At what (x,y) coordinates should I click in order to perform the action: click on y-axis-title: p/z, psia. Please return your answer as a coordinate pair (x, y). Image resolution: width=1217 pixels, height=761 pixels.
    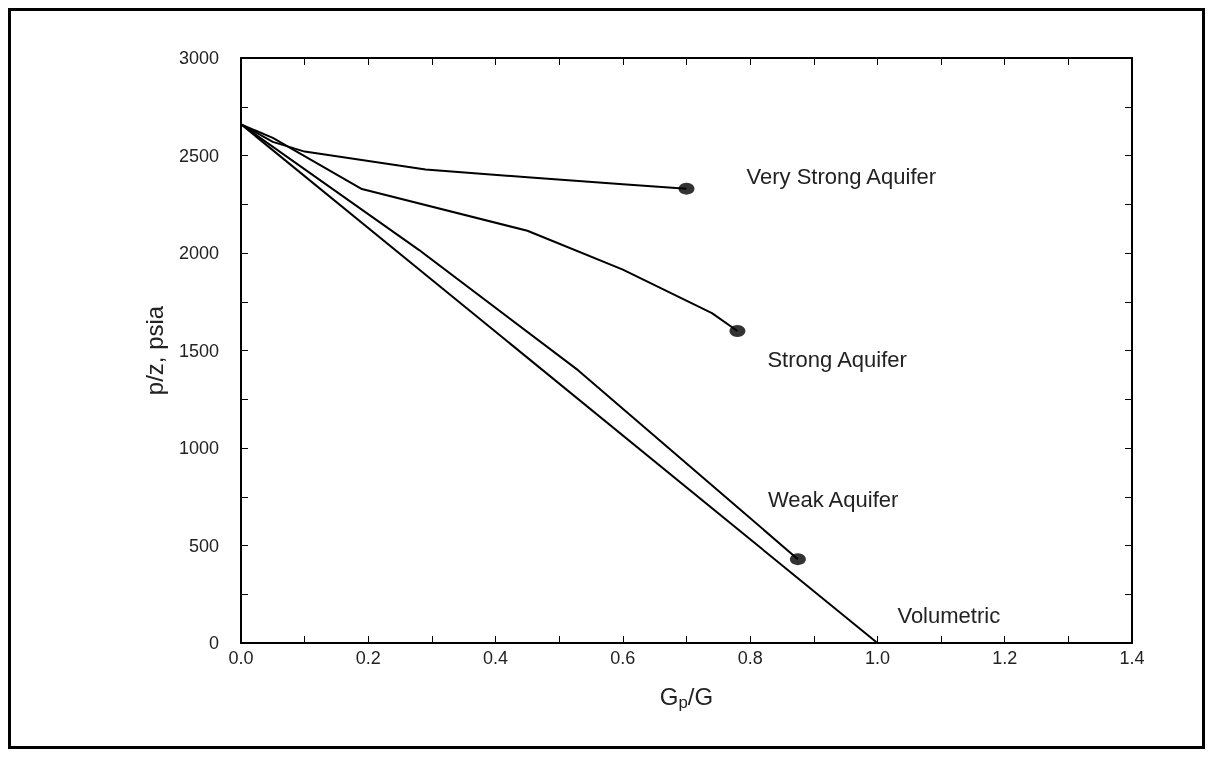
    Looking at the image, I should click on (154, 350).